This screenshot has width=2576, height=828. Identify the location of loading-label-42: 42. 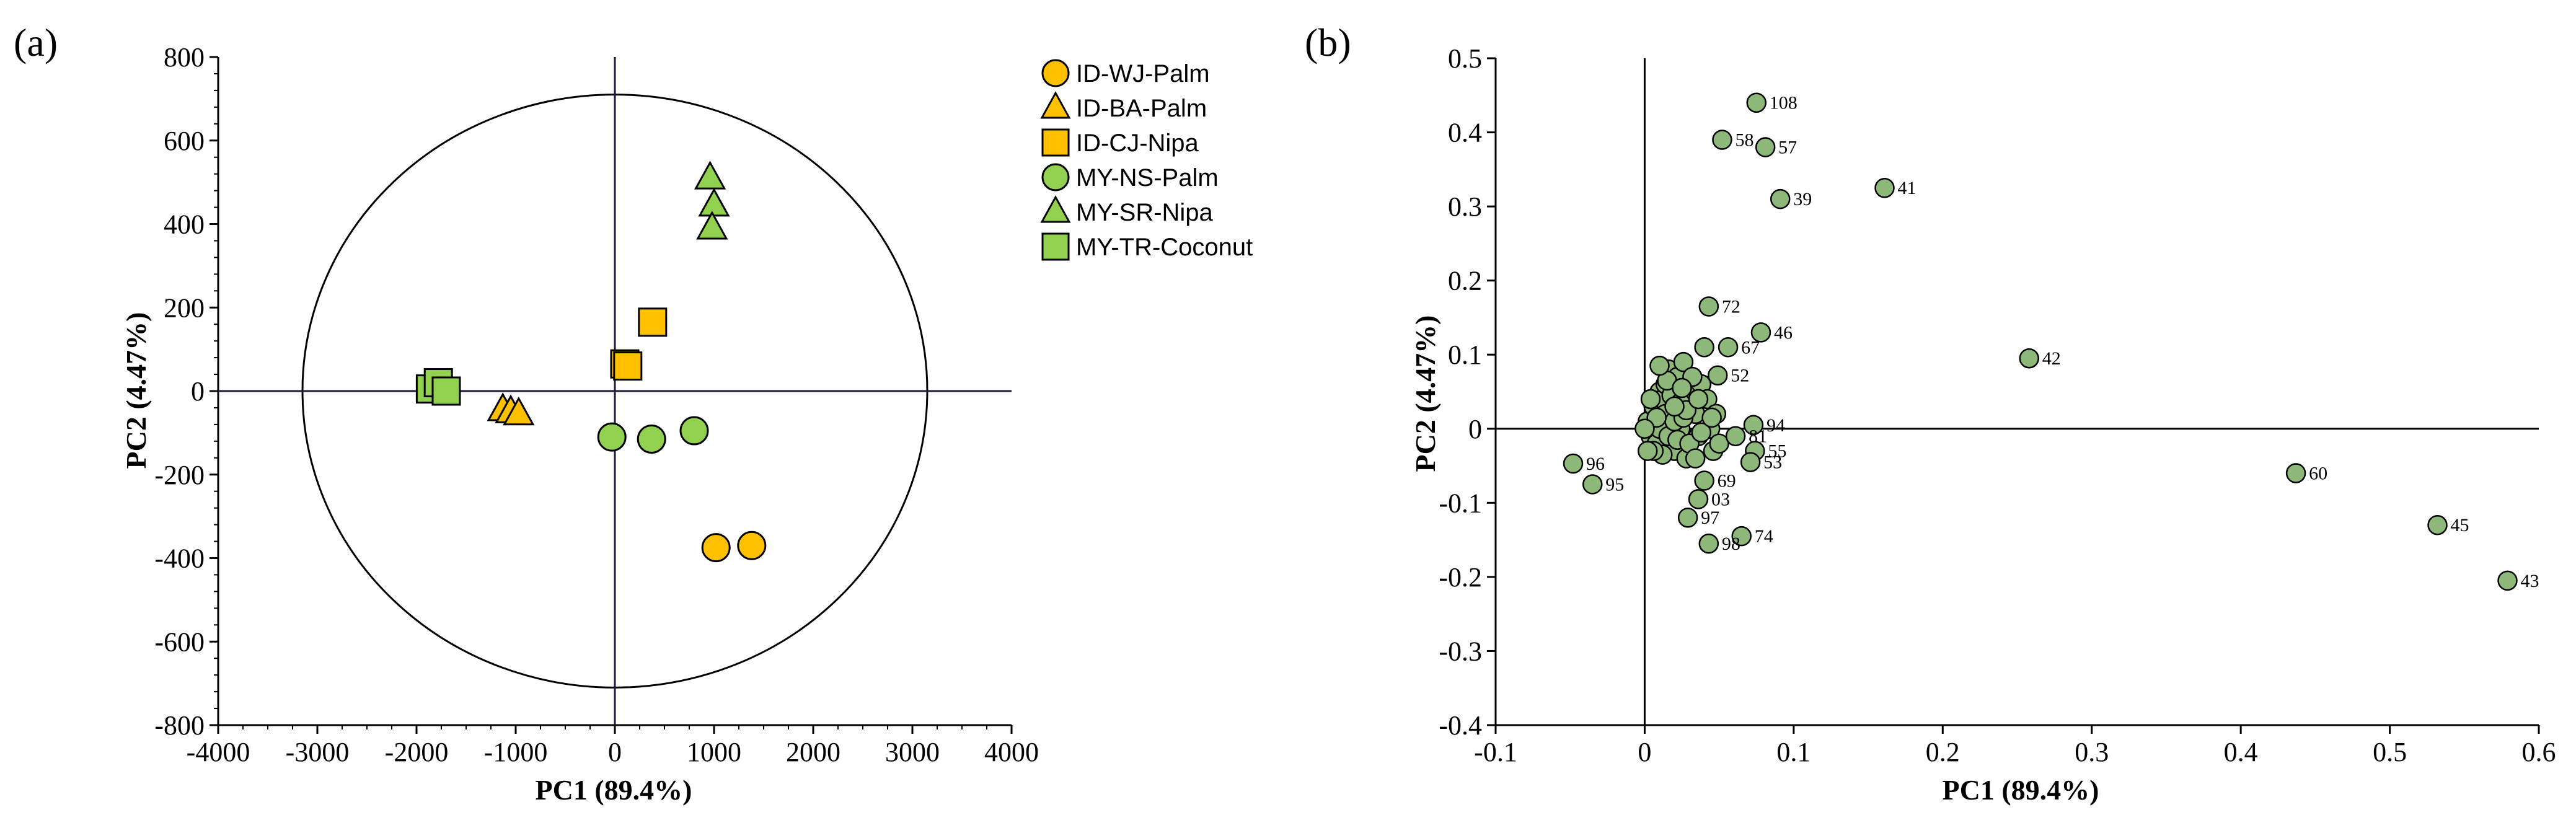
(2051, 358).